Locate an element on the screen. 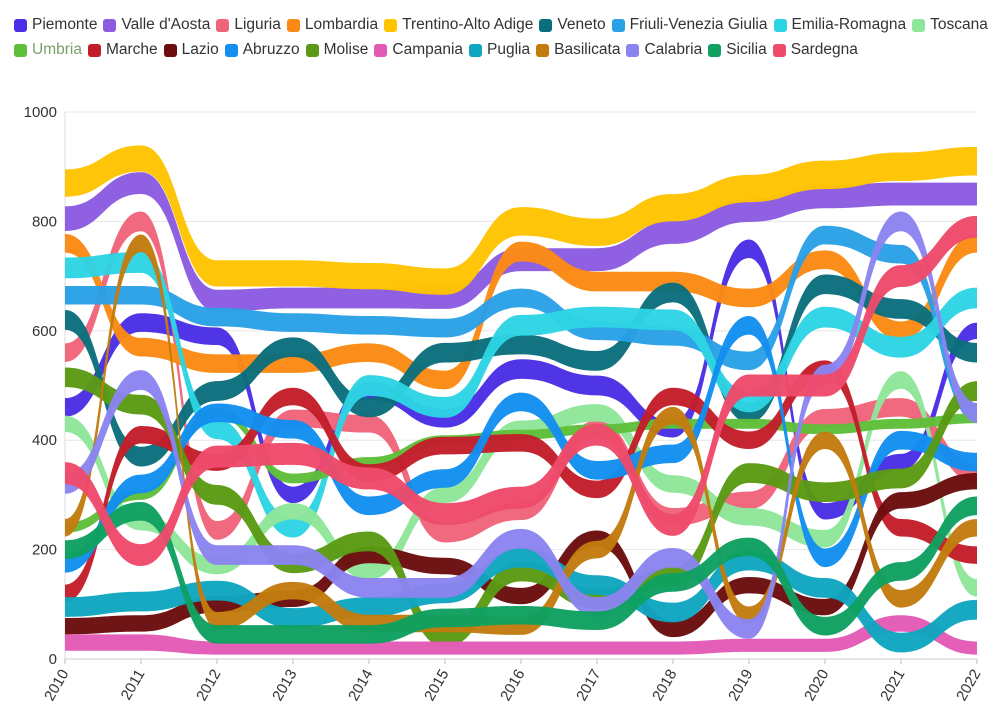  x-tick-label: 2015 is located at coordinates (436, 685).